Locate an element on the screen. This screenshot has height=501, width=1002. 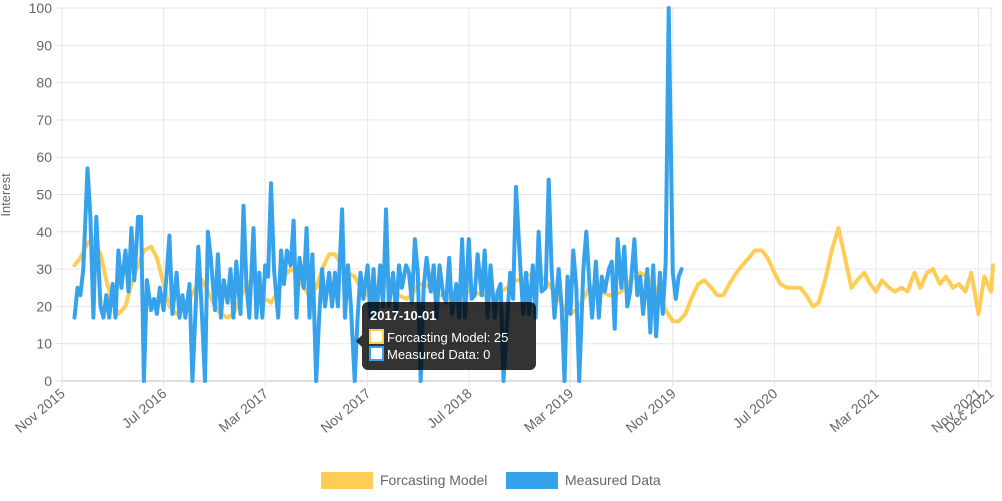
legend-item-forecast: Forcasting Model is located at coordinates (404, 480).